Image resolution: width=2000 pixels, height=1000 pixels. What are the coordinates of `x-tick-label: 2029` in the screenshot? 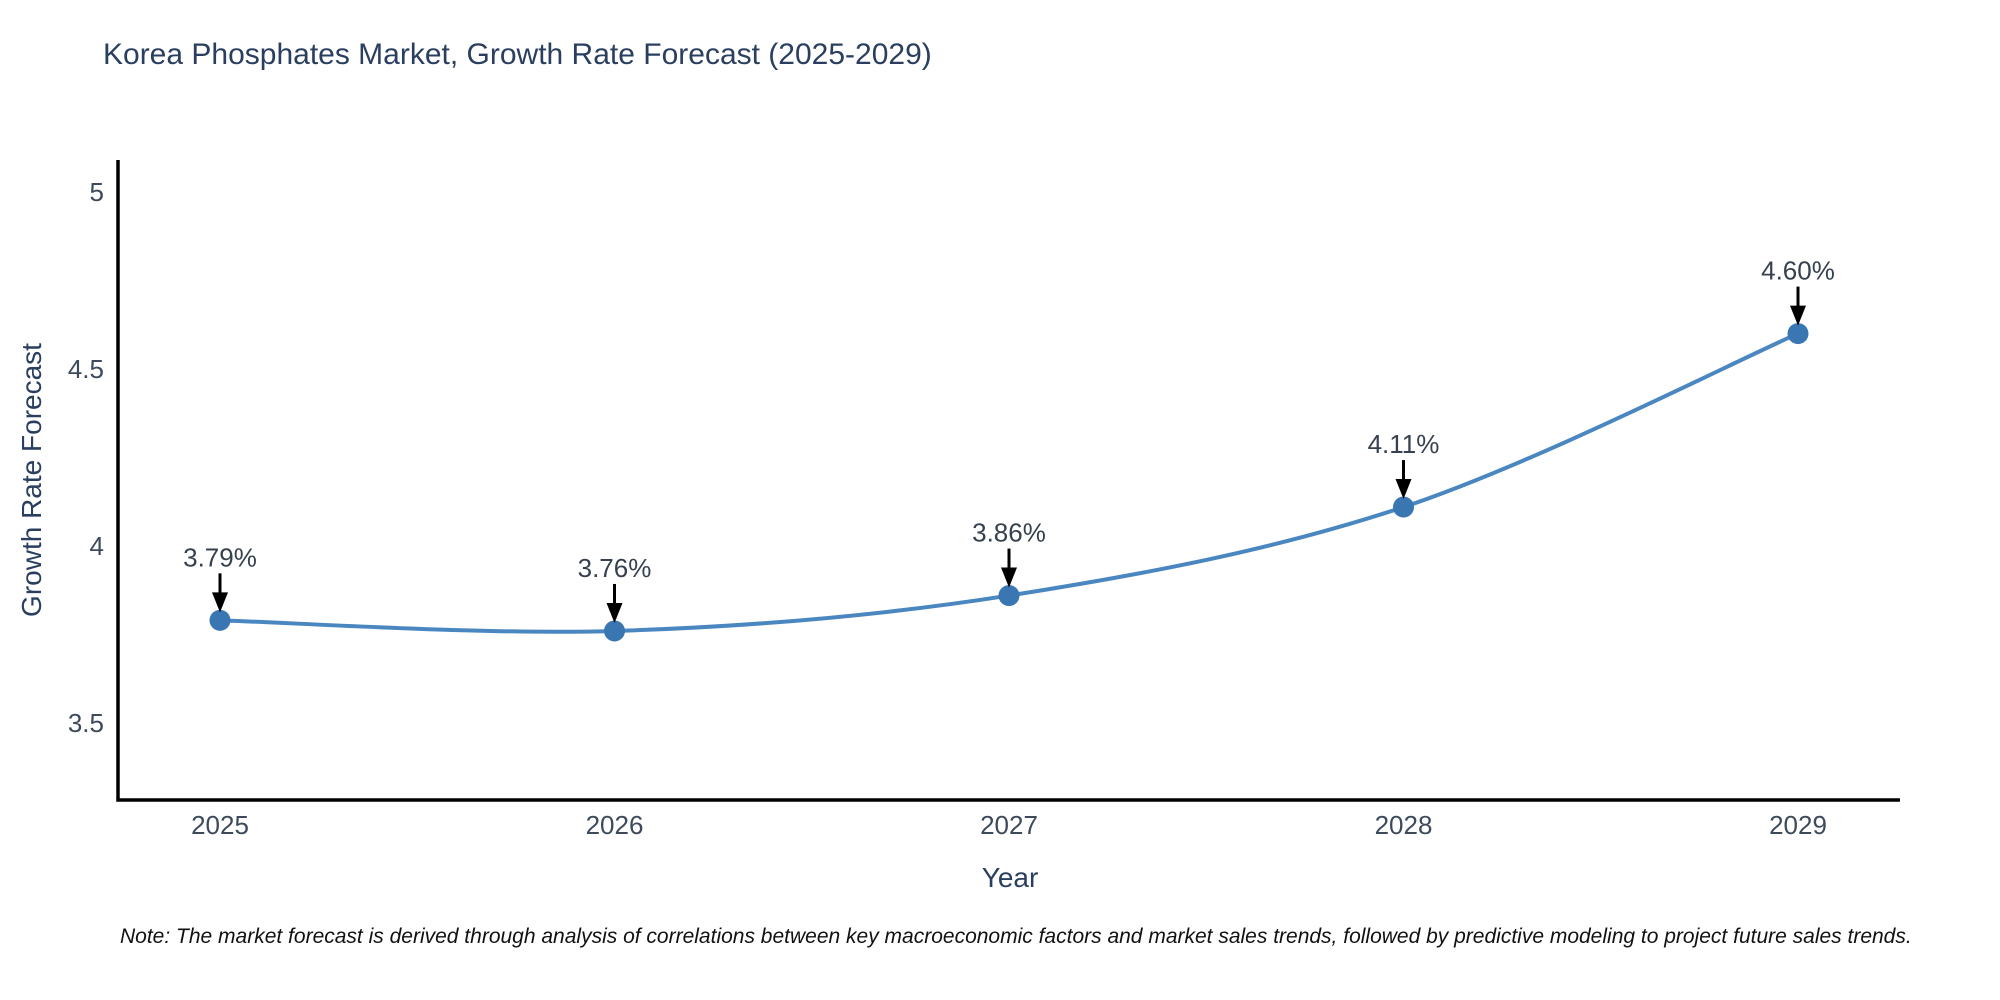 It's located at (1798, 825).